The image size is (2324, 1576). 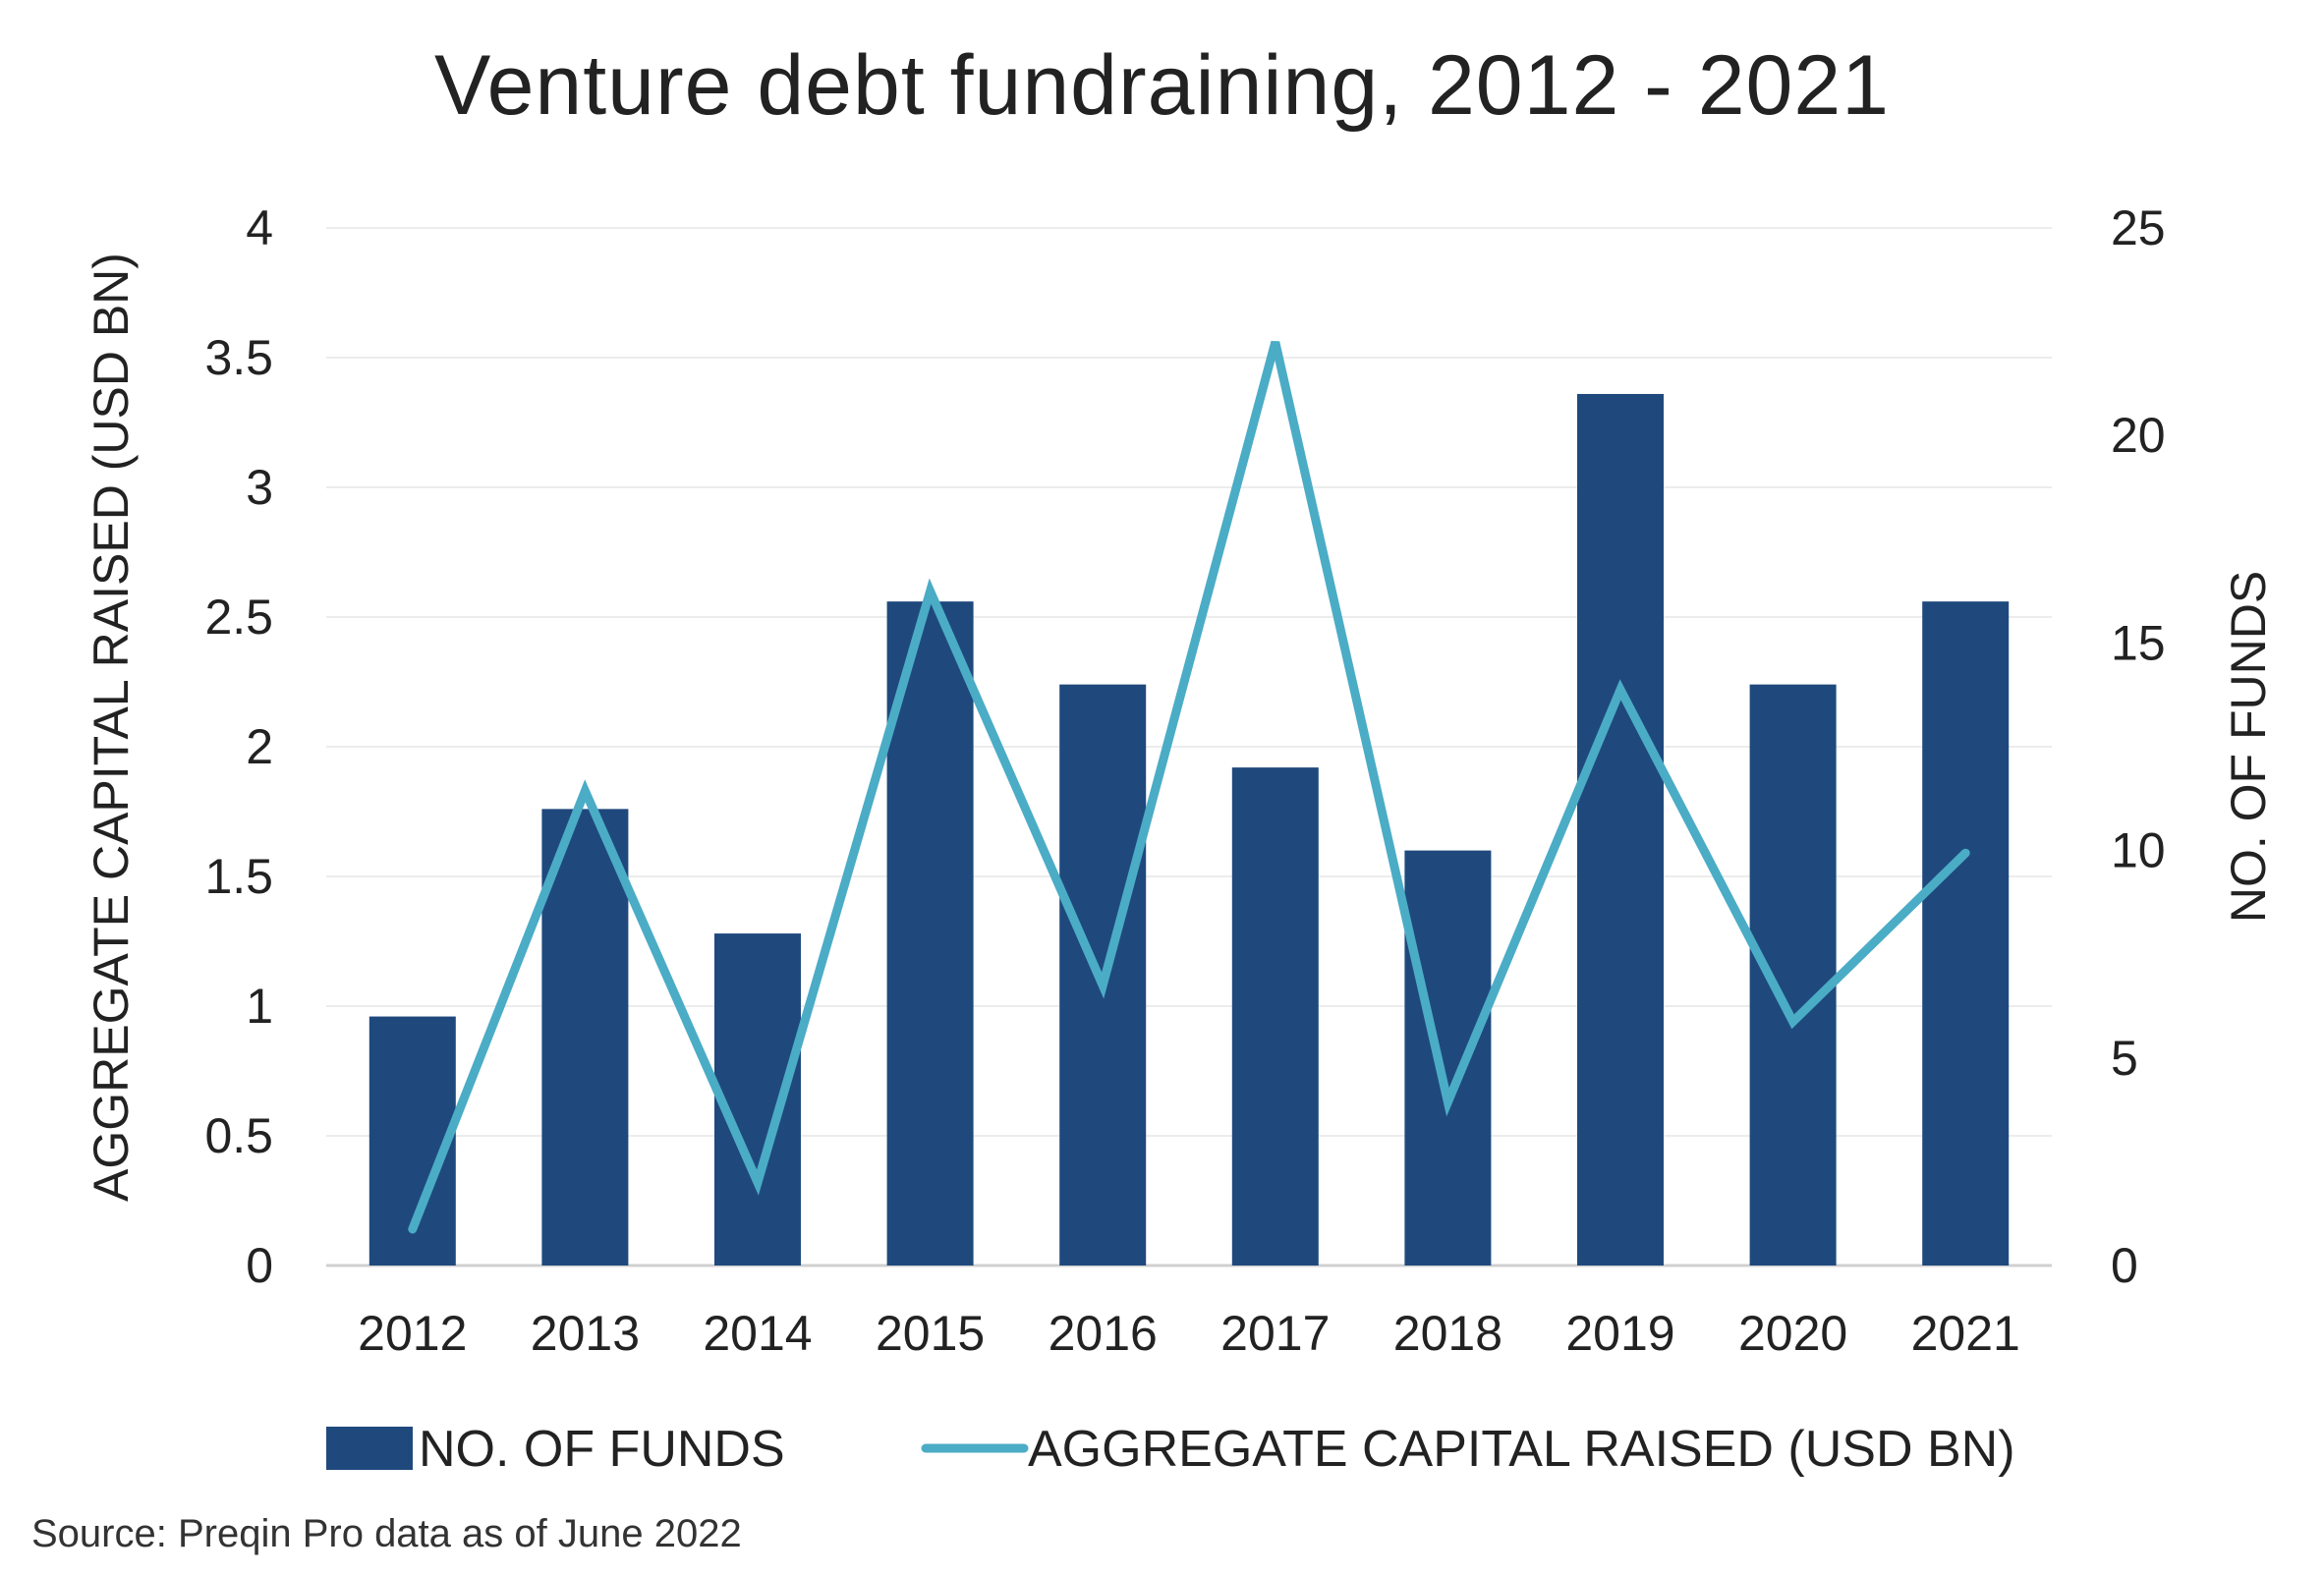 I want to click on left-axis-ticks: 0 0.5 1 1.5 2 2.5 3 3.5 4, so click(x=239, y=746).